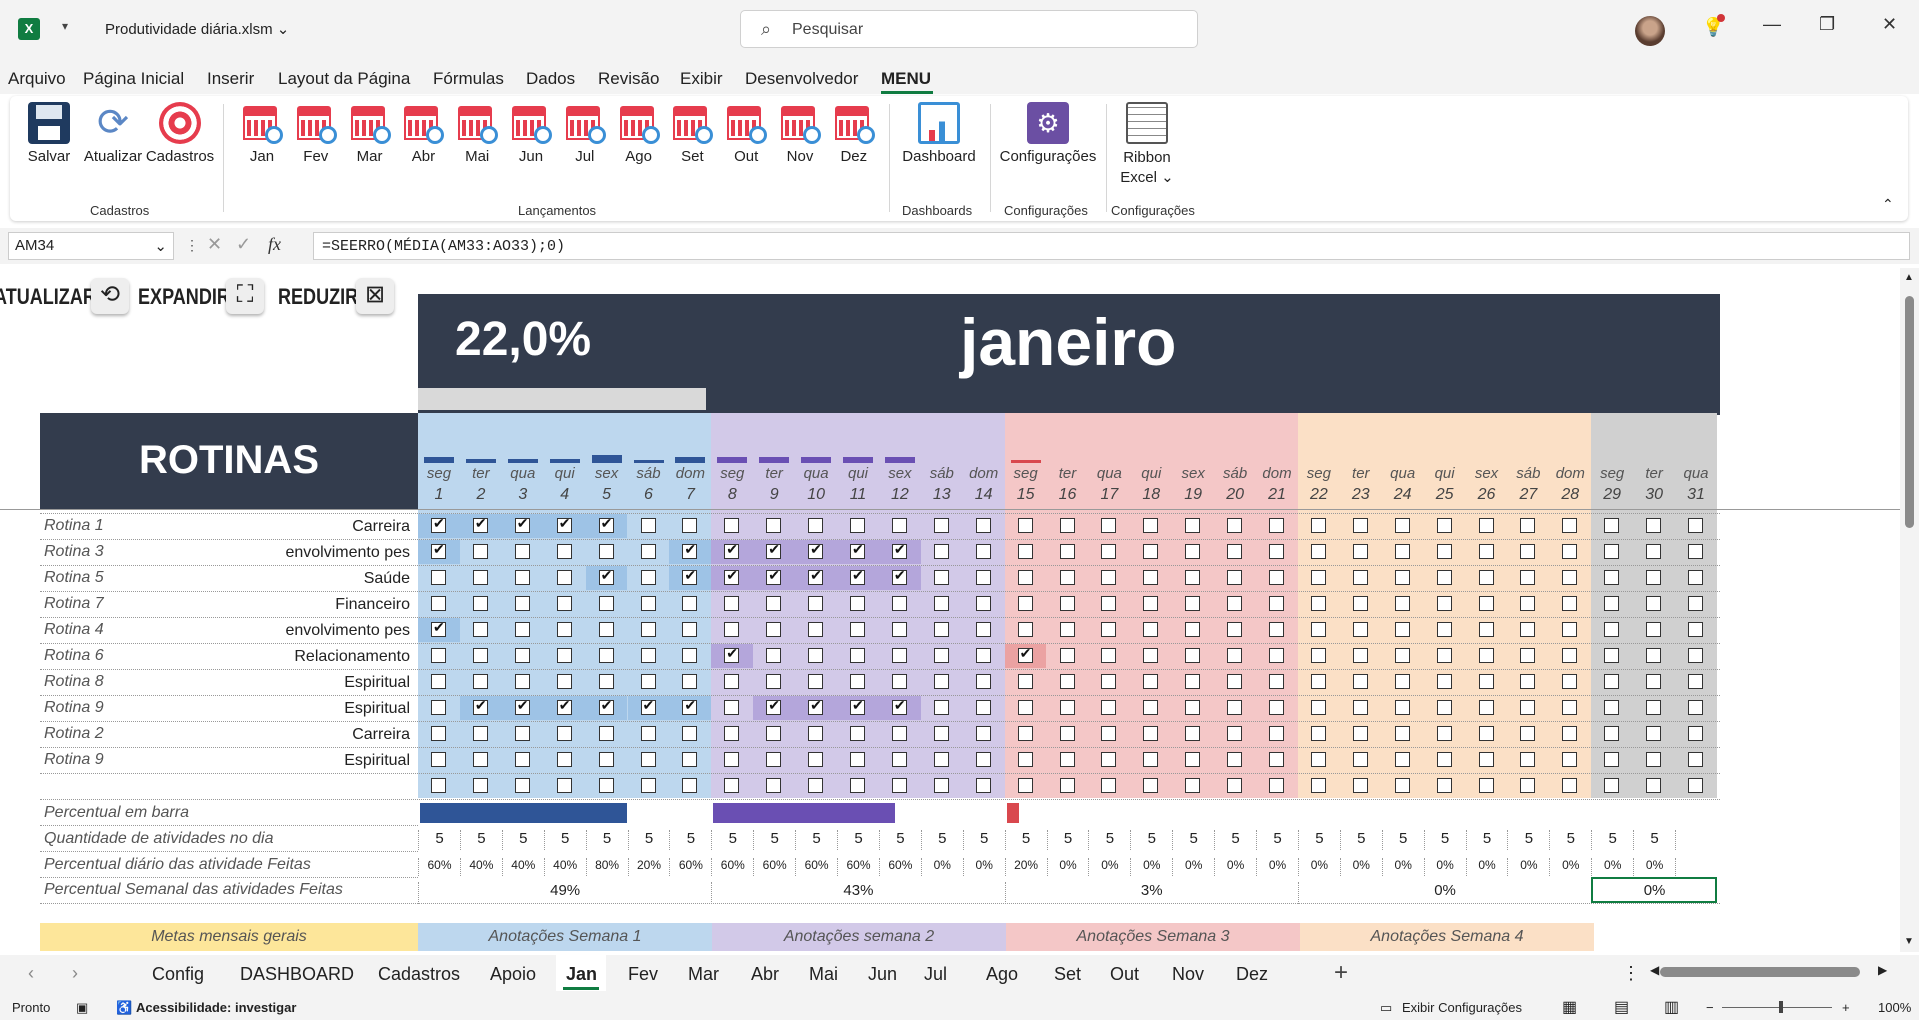 The height and width of the screenshot is (1020, 1919). What do you see at coordinates (113, 133) in the screenshot?
I see `atualizar-button: ⟳ Atualizar` at bounding box center [113, 133].